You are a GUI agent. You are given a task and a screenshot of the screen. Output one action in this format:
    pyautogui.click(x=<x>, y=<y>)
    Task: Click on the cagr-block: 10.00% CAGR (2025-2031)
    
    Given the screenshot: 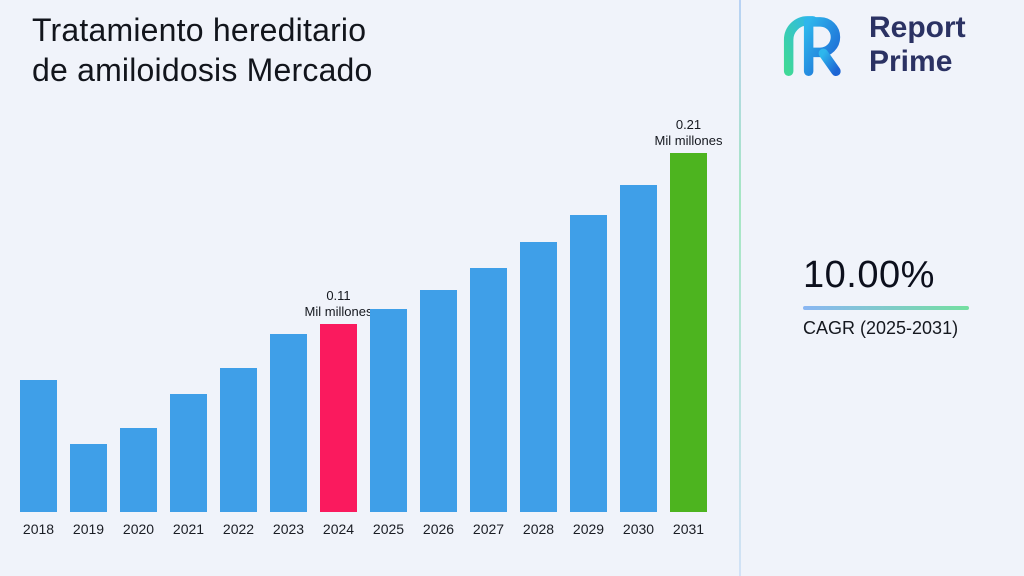 What is the action you would take?
    pyautogui.click(x=886, y=296)
    